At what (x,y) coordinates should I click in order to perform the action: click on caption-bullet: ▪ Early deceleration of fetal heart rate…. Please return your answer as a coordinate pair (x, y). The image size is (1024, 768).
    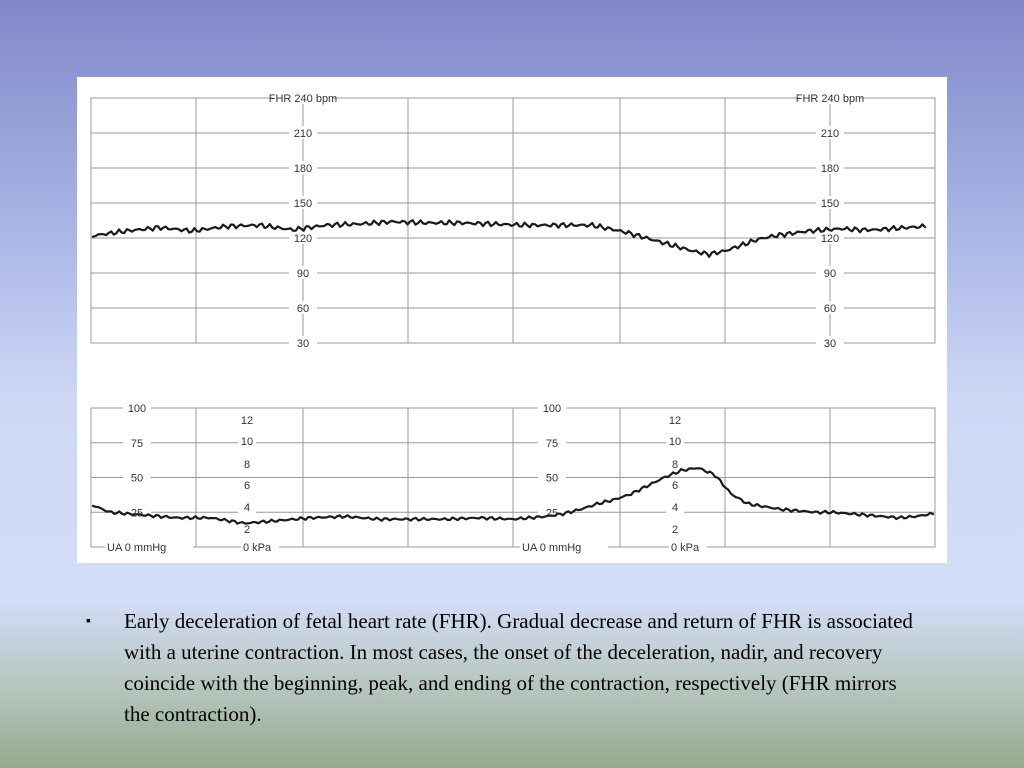
    Looking at the image, I should click on (501, 668).